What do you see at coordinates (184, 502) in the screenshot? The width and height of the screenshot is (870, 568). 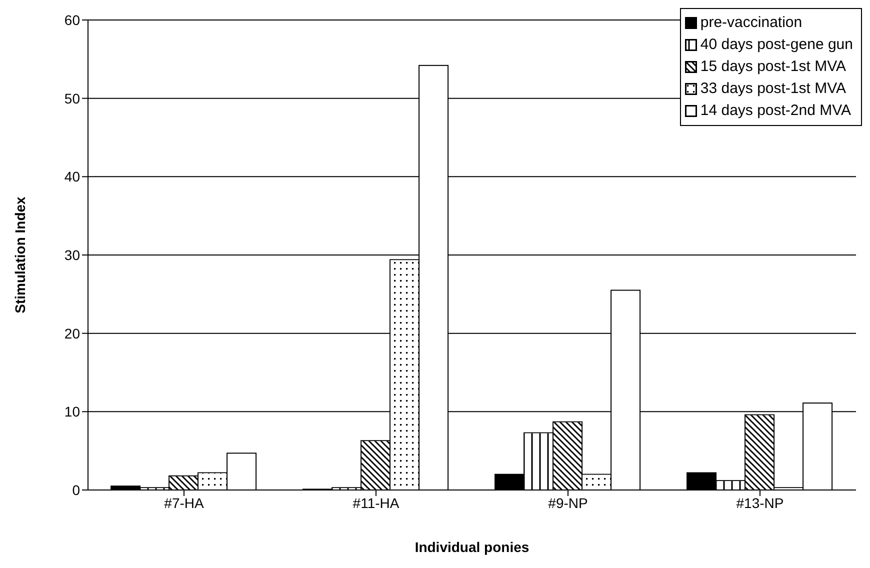 I see `x-tick-label: #7-HA` at bounding box center [184, 502].